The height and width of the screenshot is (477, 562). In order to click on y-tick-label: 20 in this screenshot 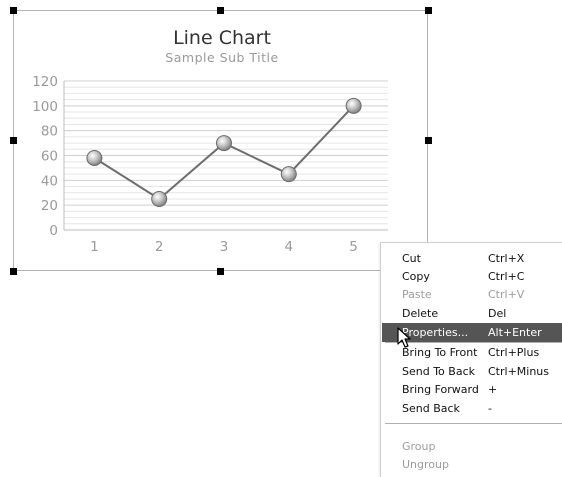, I will do `click(49, 206)`.